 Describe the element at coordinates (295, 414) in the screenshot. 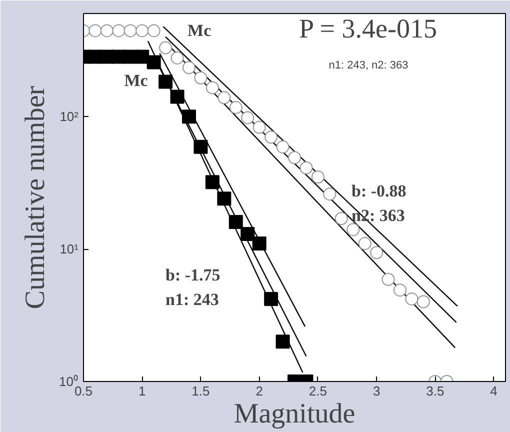

I see `x-axis-title: Magnitude` at that location.